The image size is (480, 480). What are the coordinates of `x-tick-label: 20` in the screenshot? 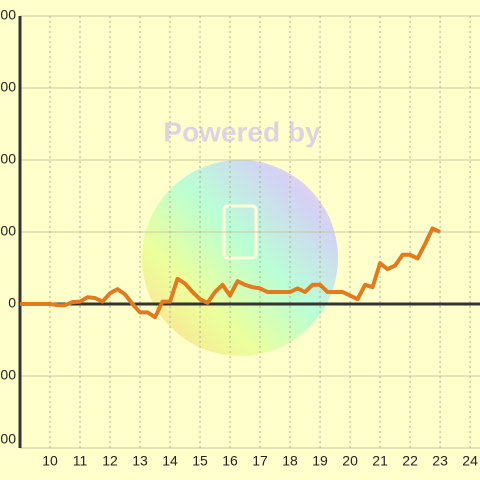 It's located at (350, 461).